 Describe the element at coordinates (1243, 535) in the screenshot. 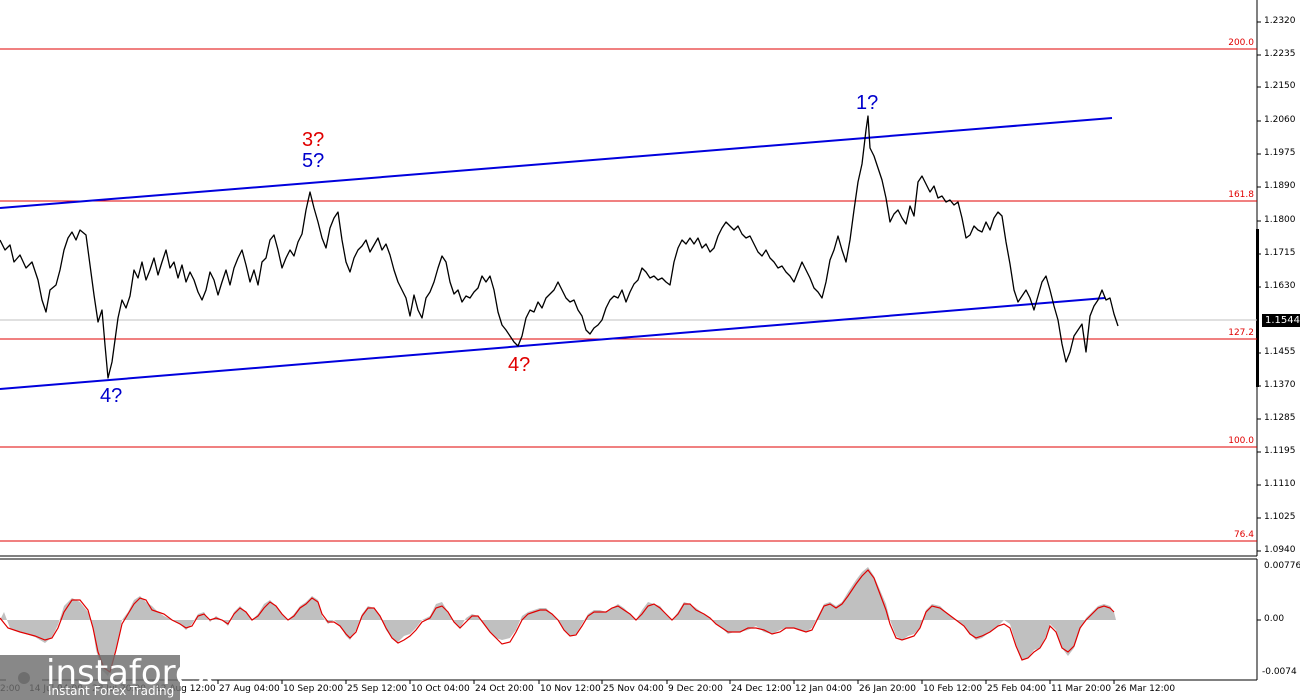

I see `fib-label-76: 76.4` at that location.